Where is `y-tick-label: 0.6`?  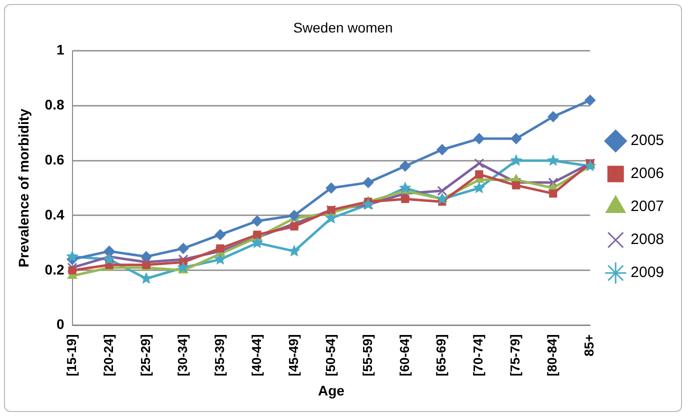 y-tick-label: 0.6 is located at coordinates (54, 159).